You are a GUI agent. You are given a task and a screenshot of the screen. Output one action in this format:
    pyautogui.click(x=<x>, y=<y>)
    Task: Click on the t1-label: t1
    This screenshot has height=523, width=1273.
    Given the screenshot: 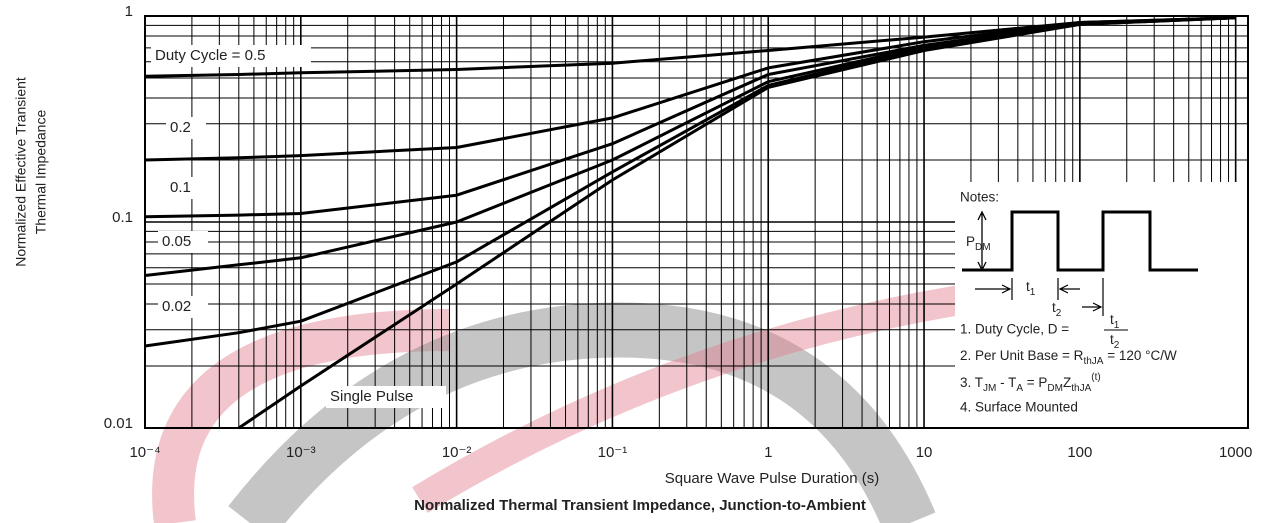 What is the action you would take?
    pyautogui.click(x=1031, y=288)
    